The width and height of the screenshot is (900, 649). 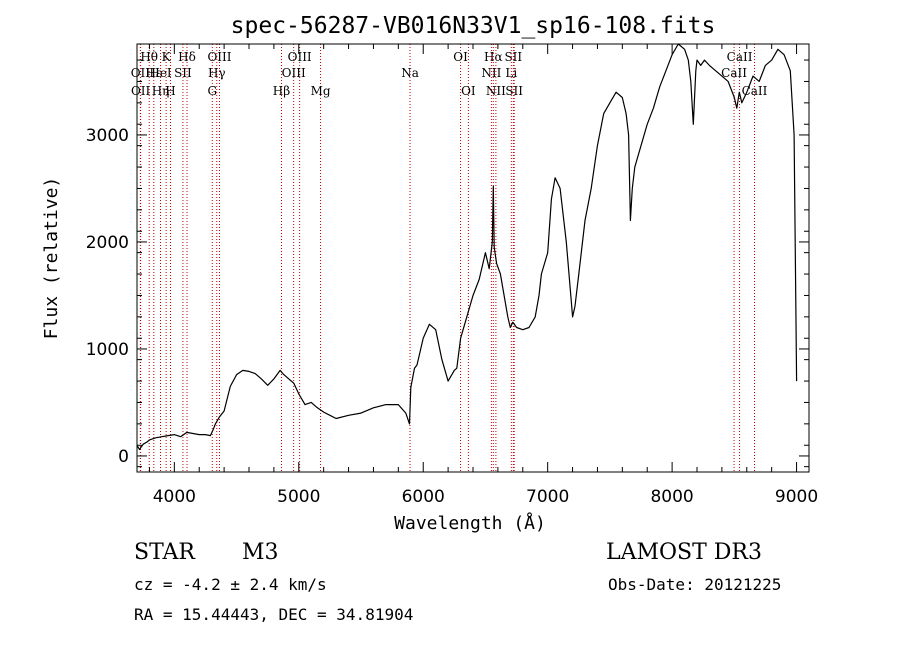 I want to click on x-tick-label: 9000, so click(x=796, y=497).